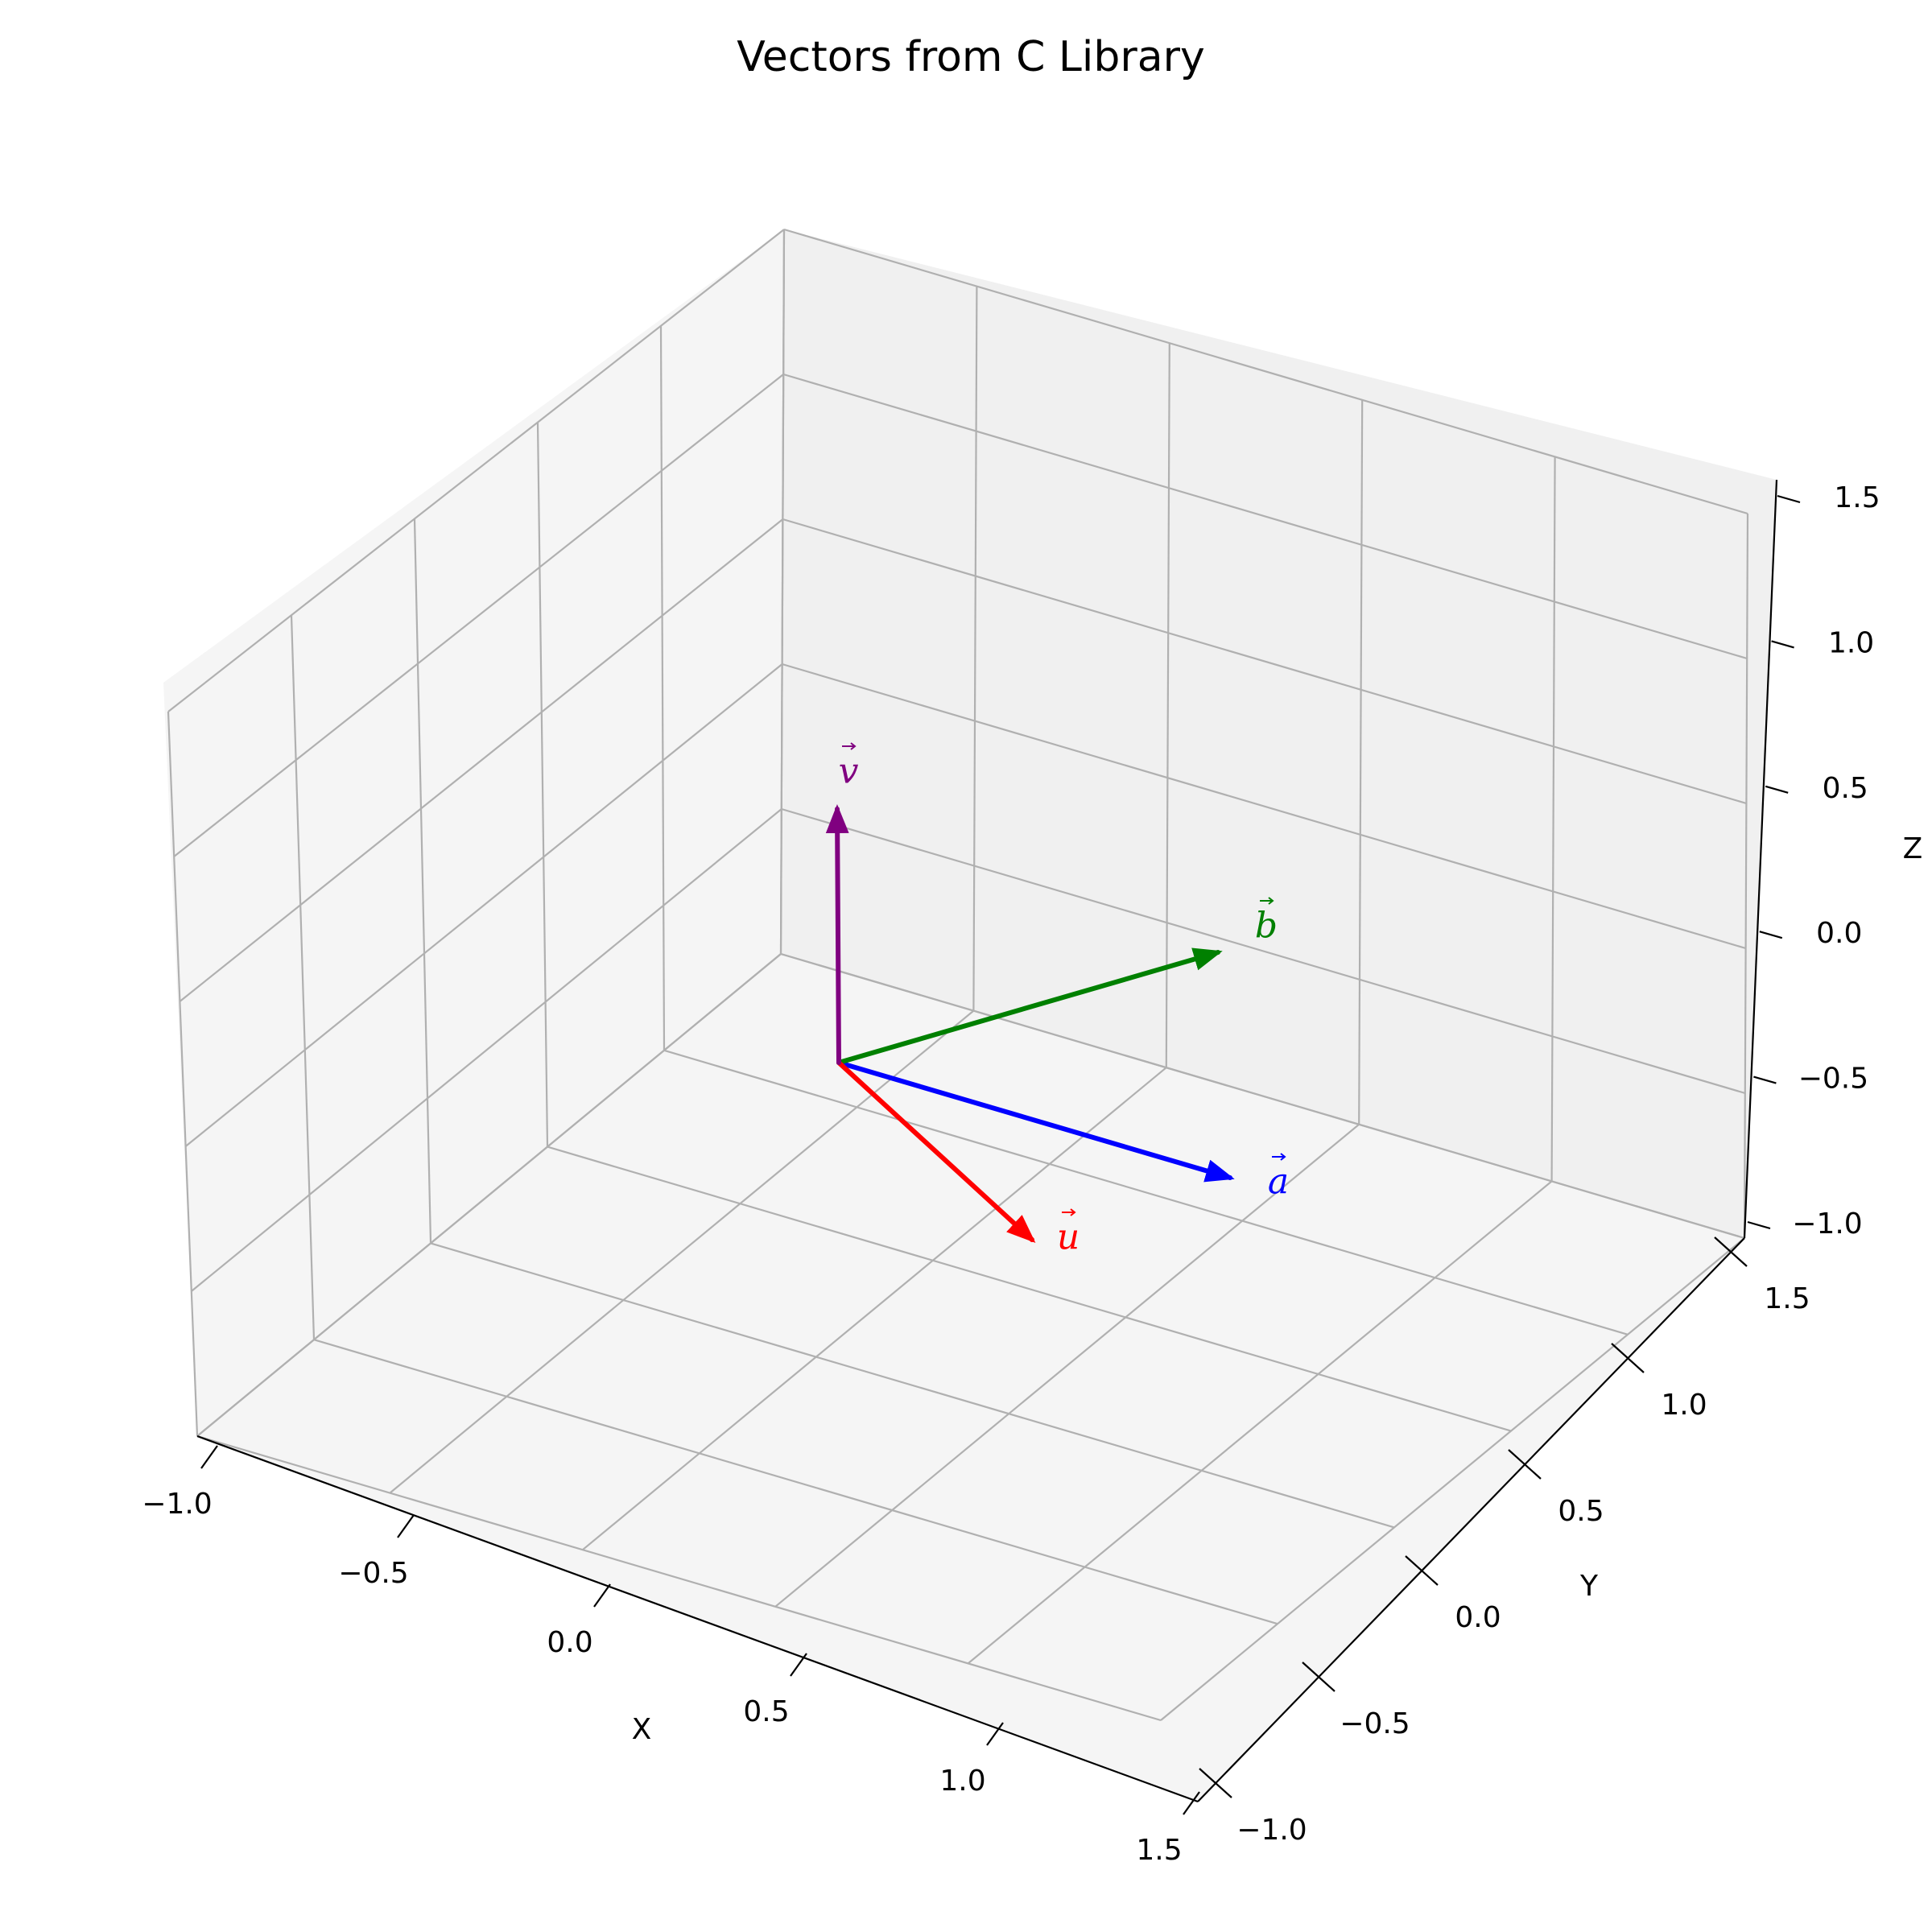 Image resolution: width=1932 pixels, height=1932 pixels. What do you see at coordinates (177, 1504) in the screenshot?
I see `x-tick-label: −1.0` at bounding box center [177, 1504].